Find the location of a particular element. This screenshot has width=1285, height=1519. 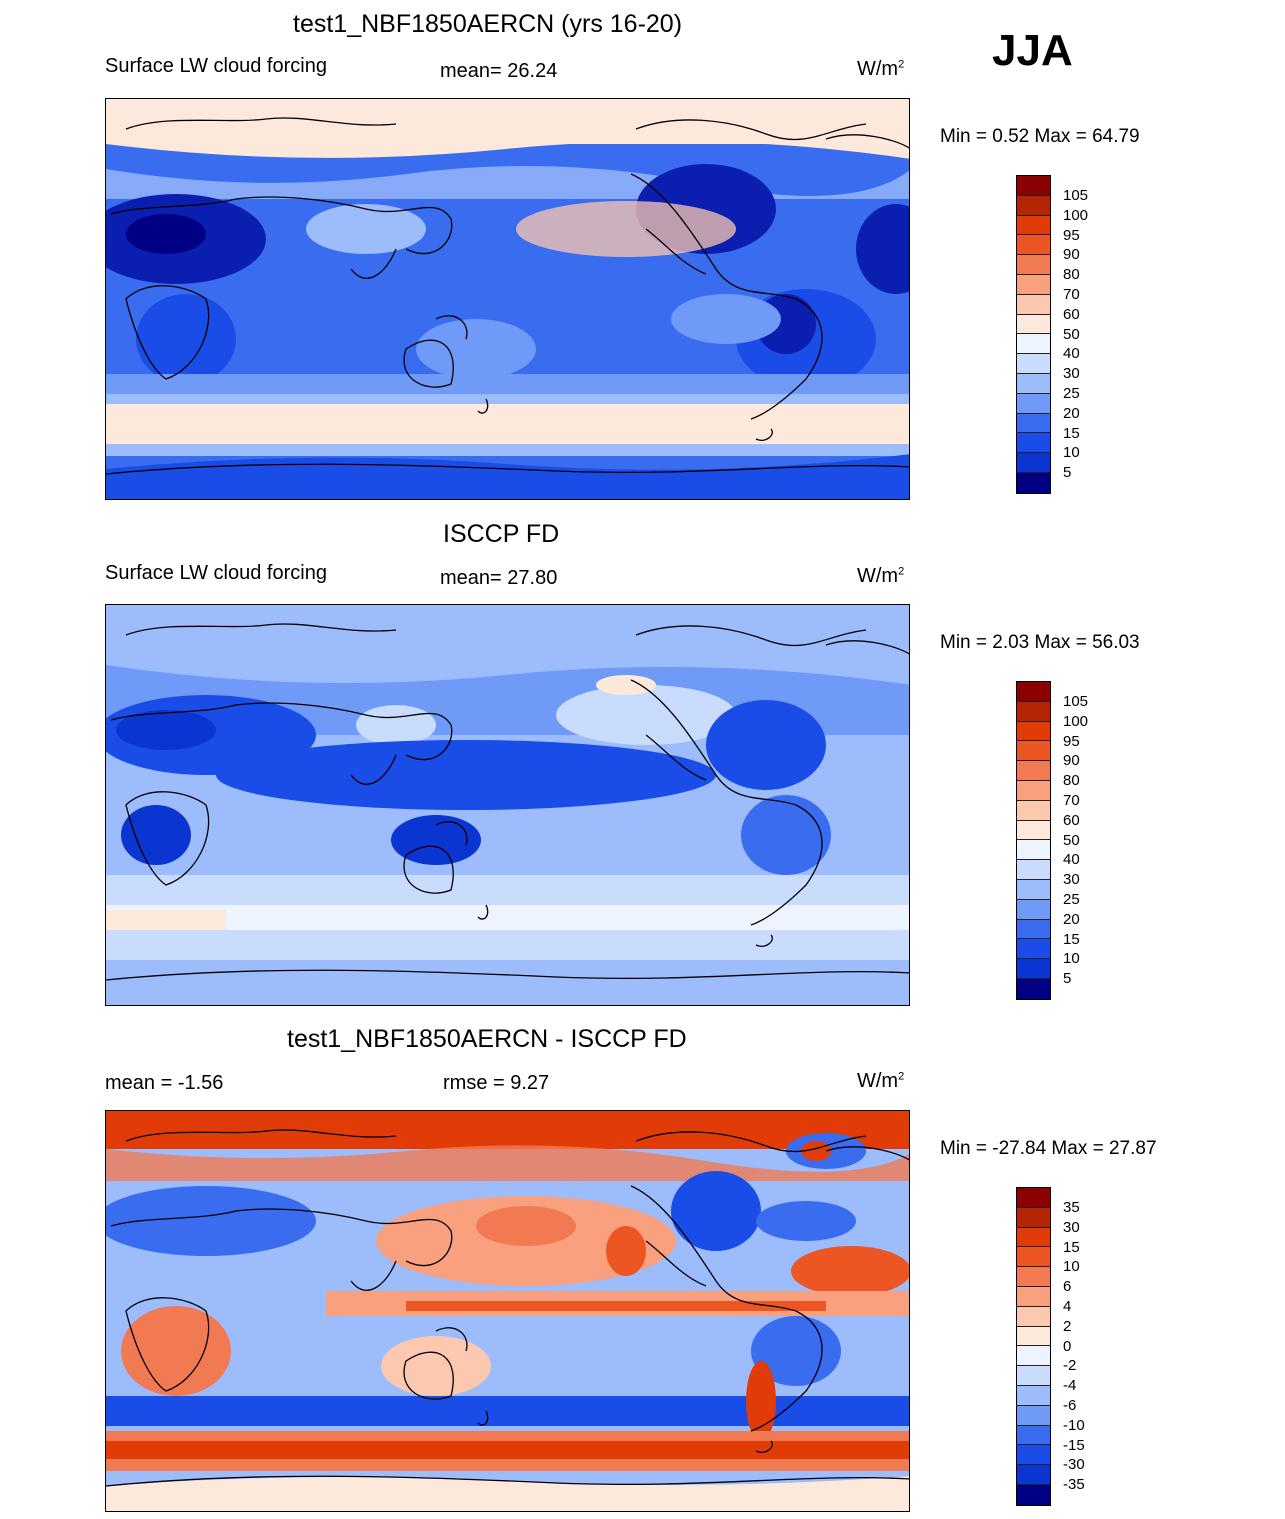

tick: 0 is located at coordinates (1067, 1346).